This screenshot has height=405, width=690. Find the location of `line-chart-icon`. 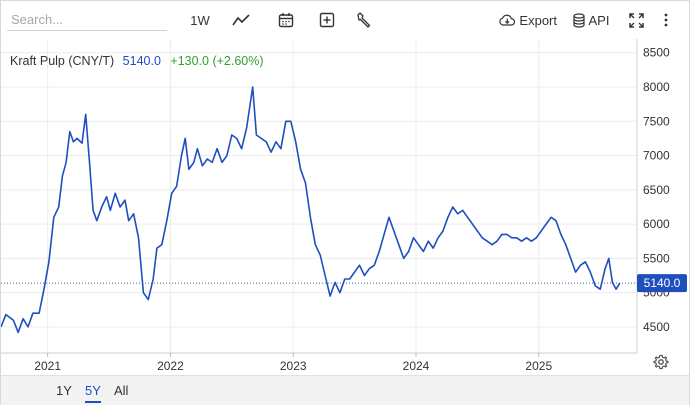

line-chart-icon is located at coordinates (241, 20).